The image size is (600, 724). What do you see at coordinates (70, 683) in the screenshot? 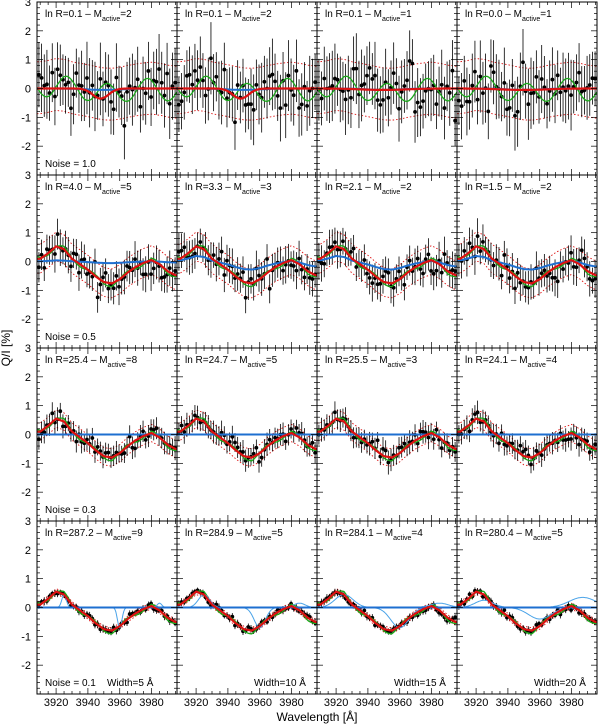
I see `noise-label: Noise = 0.1` at bounding box center [70, 683].